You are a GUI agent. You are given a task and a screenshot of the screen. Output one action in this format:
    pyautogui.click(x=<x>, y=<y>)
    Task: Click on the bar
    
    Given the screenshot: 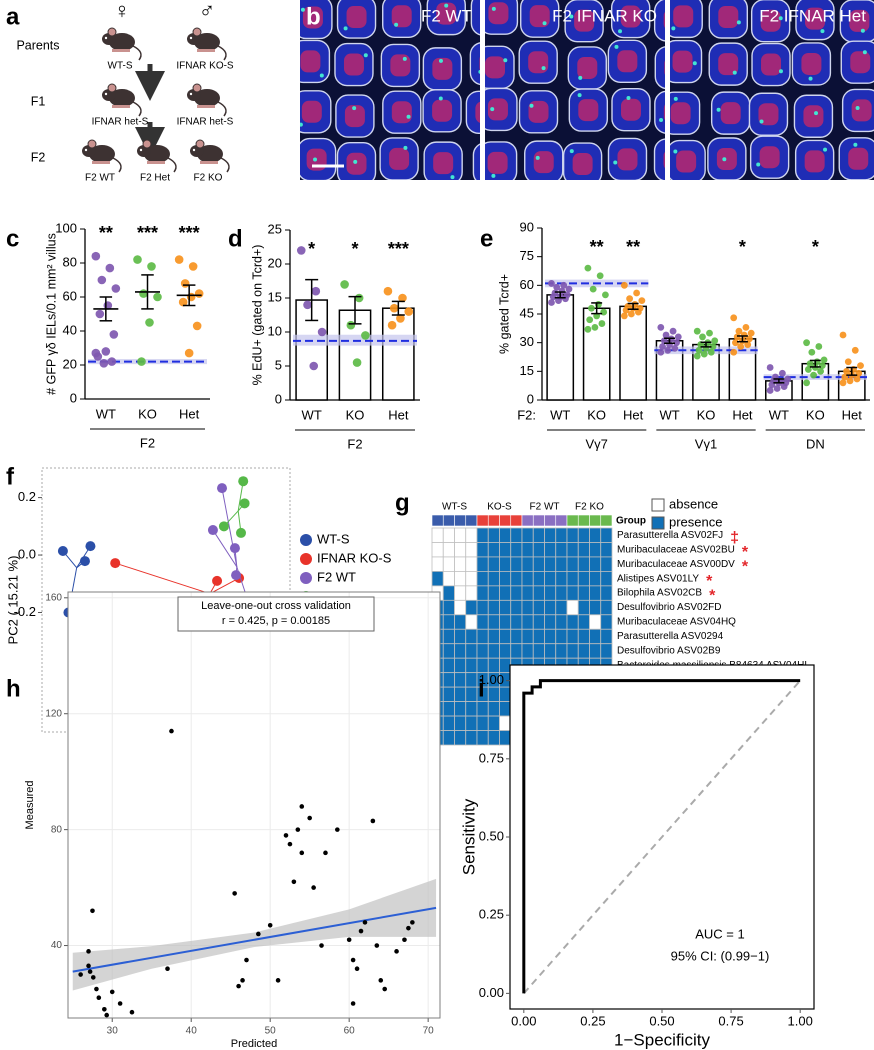 What is the action you would take?
    pyautogui.click(x=633, y=353)
    